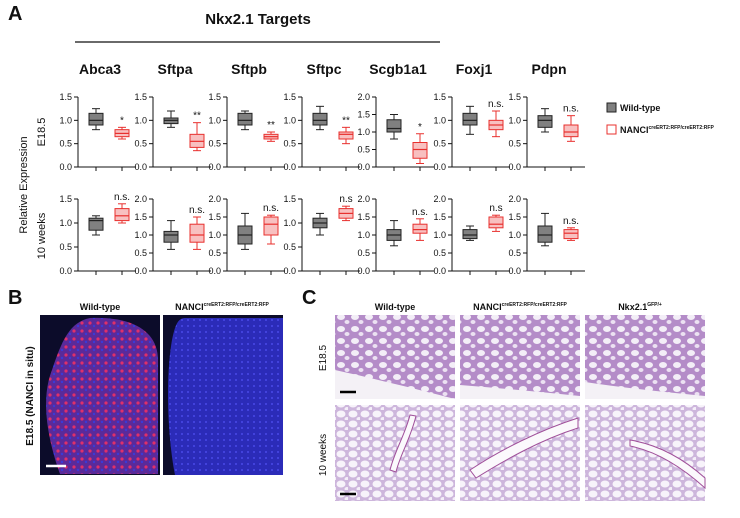  What do you see at coordinates (15, 14) in the screenshot?
I see `panel-label: A` at bounding box center [15, 14].